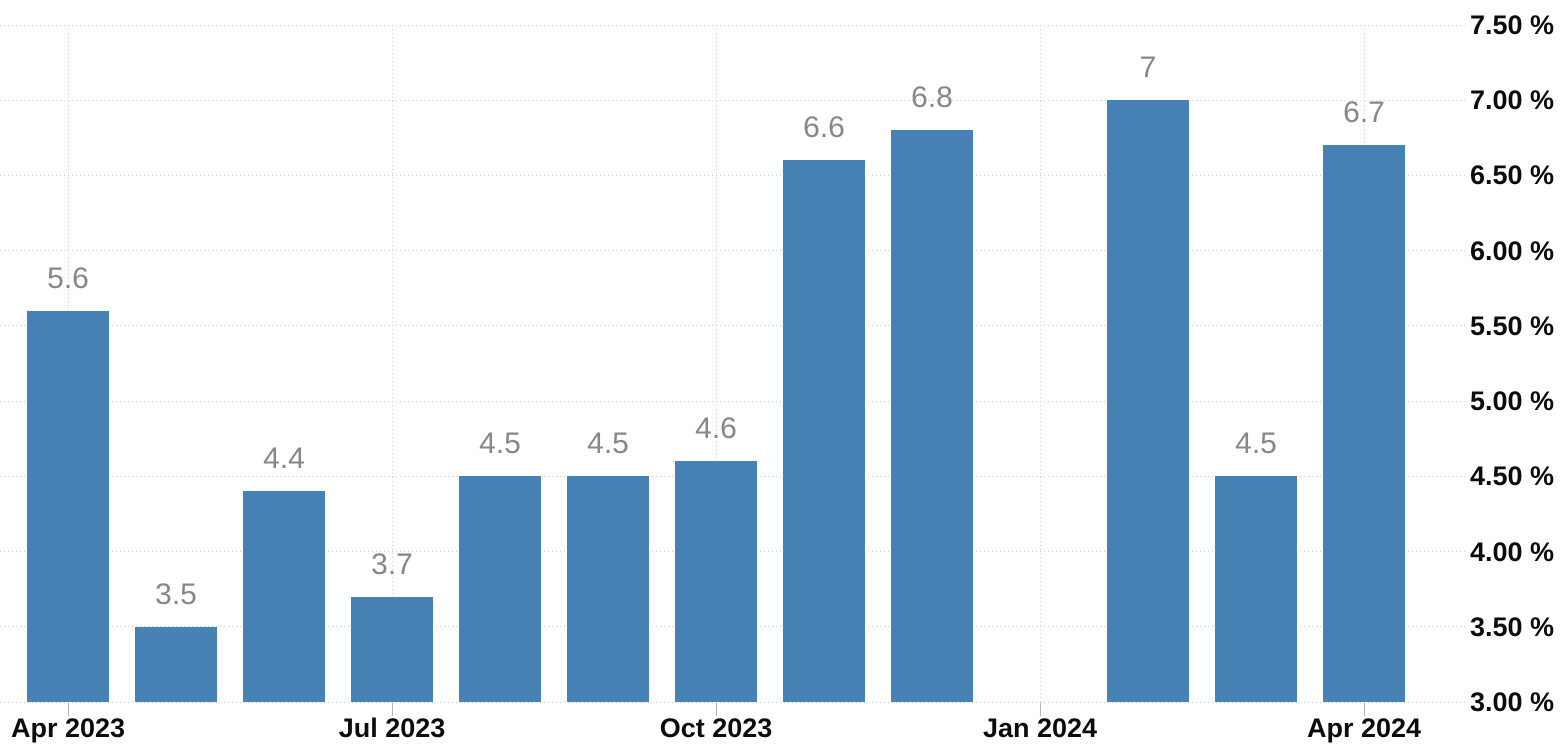  I want to click on bar-value-label: 6.6, so click(824, 128).